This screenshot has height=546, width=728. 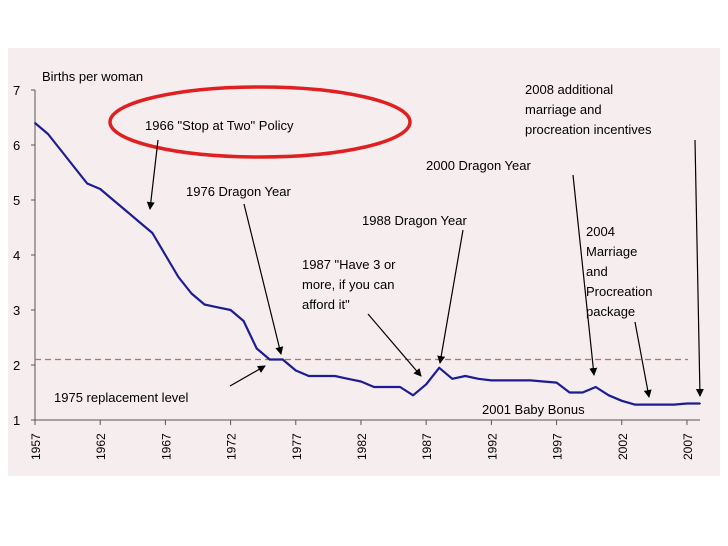 What do you see at coordinates (16, 310) in the screenshot?
I see `y-tick-label: 3` at bounding box center [16, 310].